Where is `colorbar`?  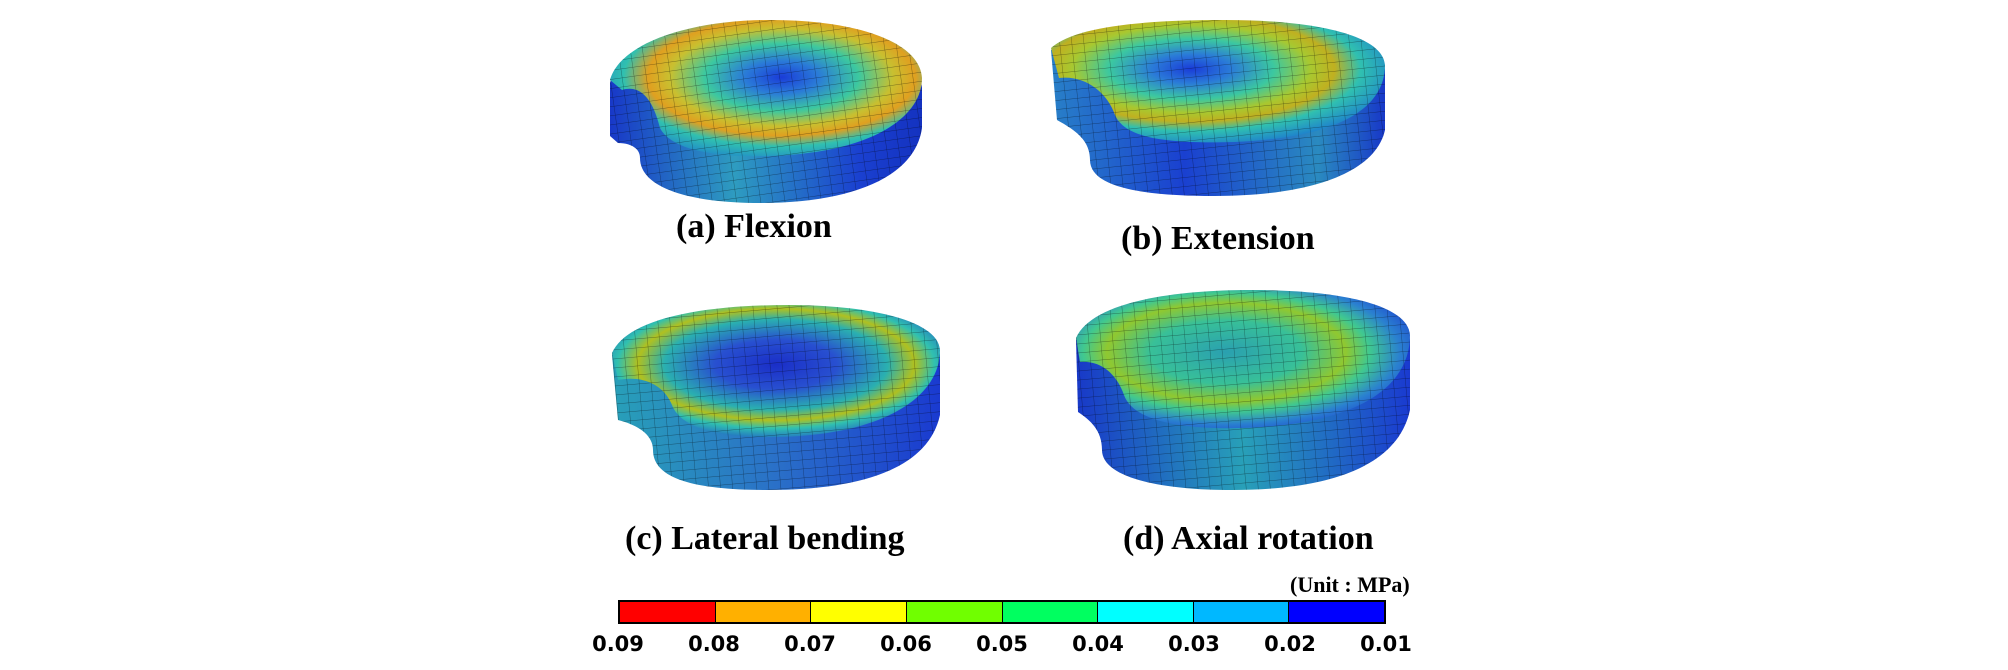 colorbar is located at coordinates (1002, 612).